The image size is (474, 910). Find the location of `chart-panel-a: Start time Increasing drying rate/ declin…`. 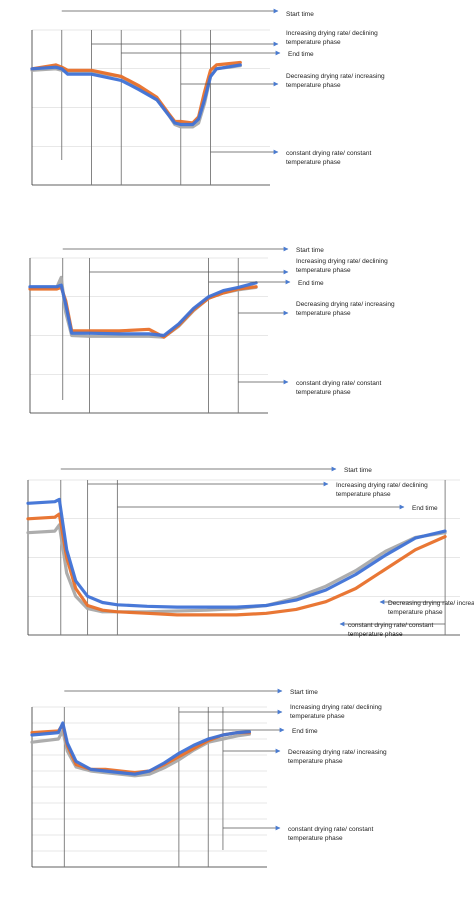

chart-panel-a: Start time Increasing drying rate/ declin… is located at coordinates (207, 97).